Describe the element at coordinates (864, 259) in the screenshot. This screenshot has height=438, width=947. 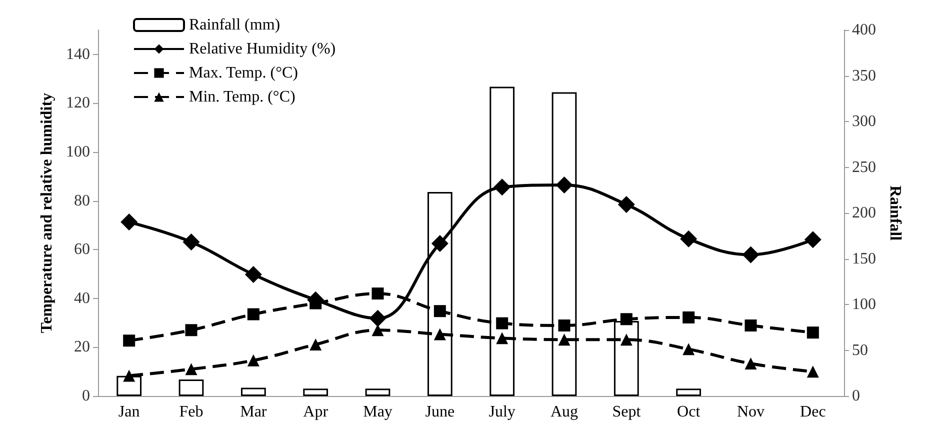
I see `y2-tick-label: 150` at that location.